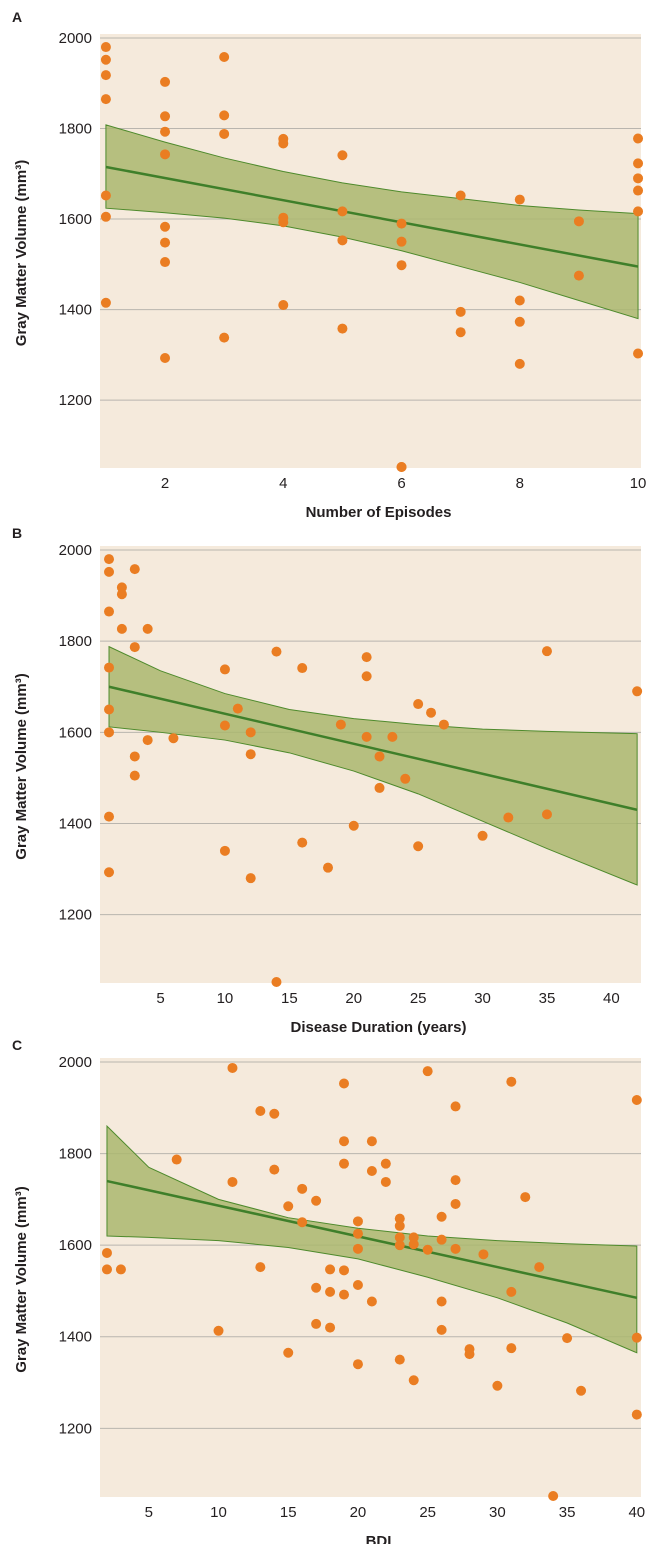 This screenshot has width=649, height=1549. What do you see at coordinates (358, 1512) in the screenshot?
I see `x-tick-label: 20` at bounding box center [358, 1512].